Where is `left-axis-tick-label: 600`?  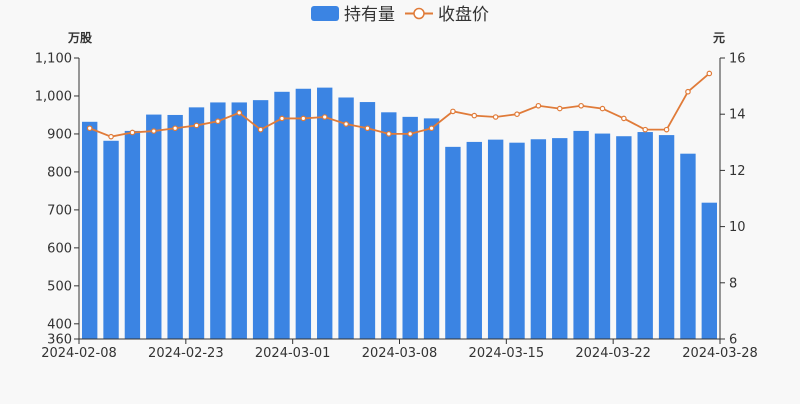
left-axis-tick-label: 600 is located at coordinates (59, 248).